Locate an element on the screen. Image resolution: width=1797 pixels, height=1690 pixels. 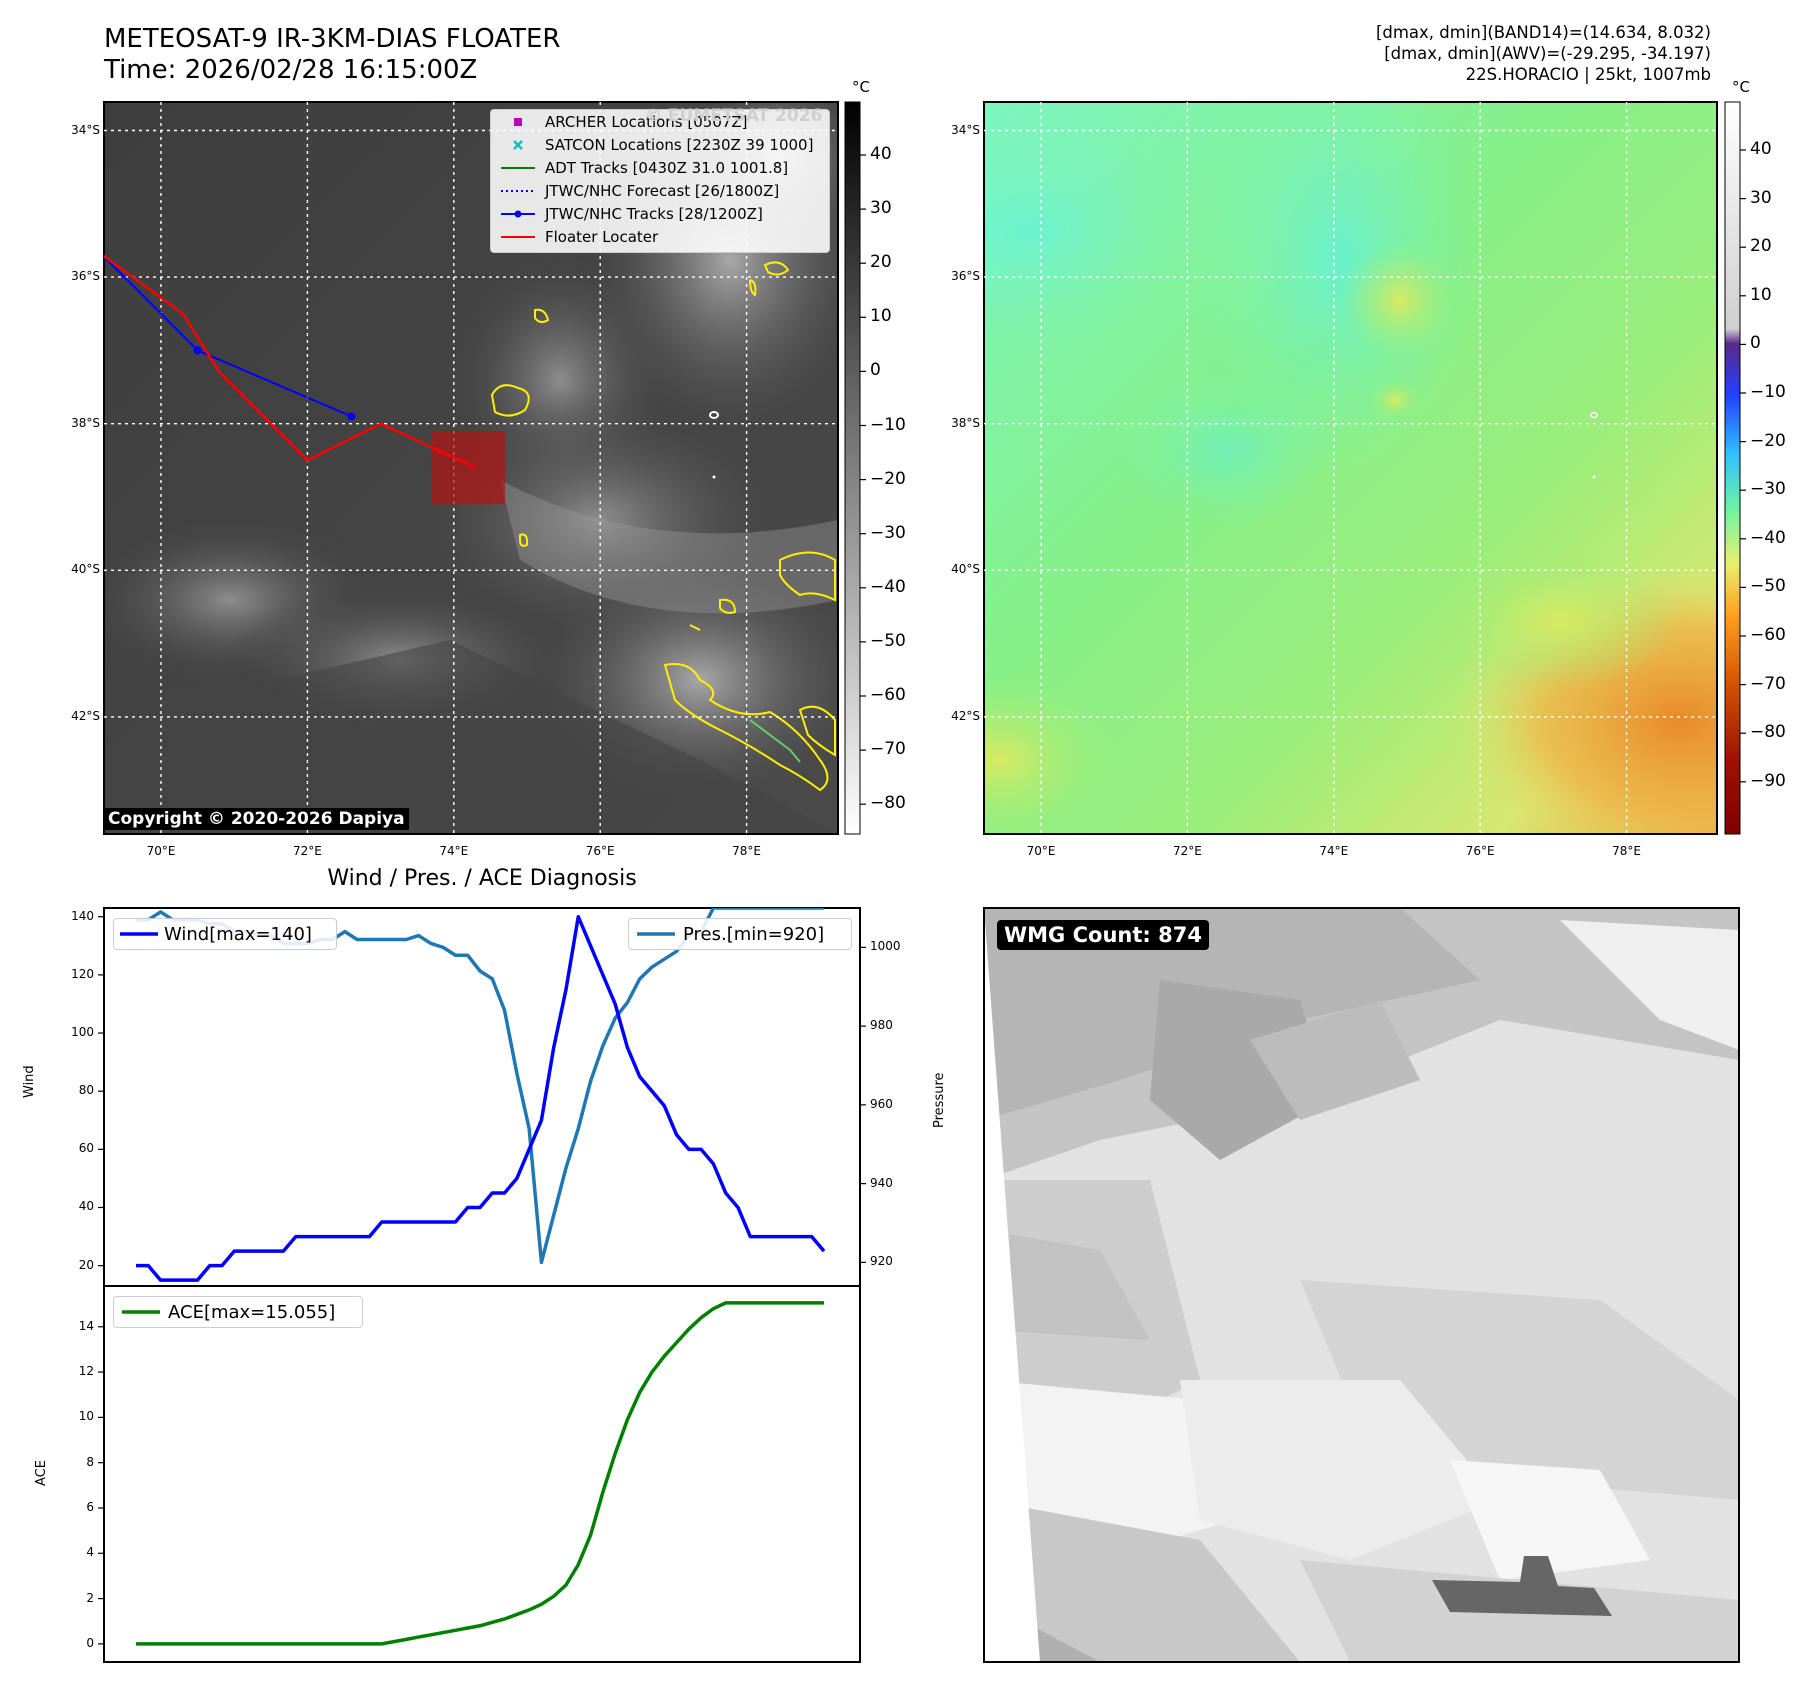
ace-ytick-label: 10 is located at coordinates (86, 1416).